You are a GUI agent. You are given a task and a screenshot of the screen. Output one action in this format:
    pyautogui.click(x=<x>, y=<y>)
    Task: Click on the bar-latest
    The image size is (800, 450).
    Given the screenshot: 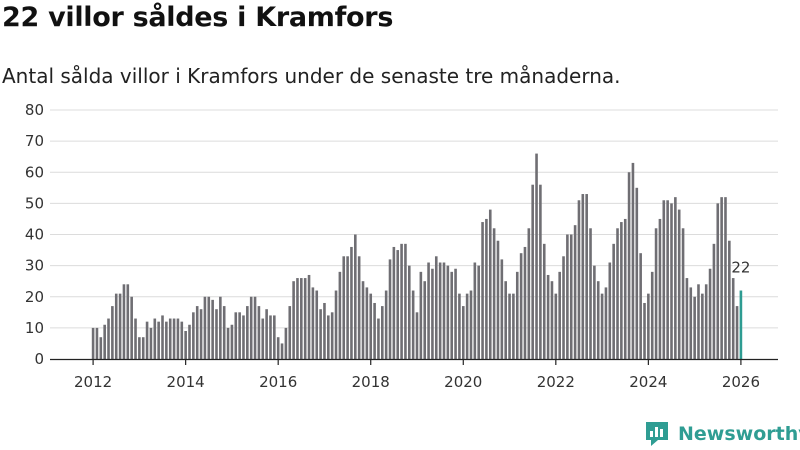 What is the action you would take?
    pyautogui.click(x=741, y=324)
    